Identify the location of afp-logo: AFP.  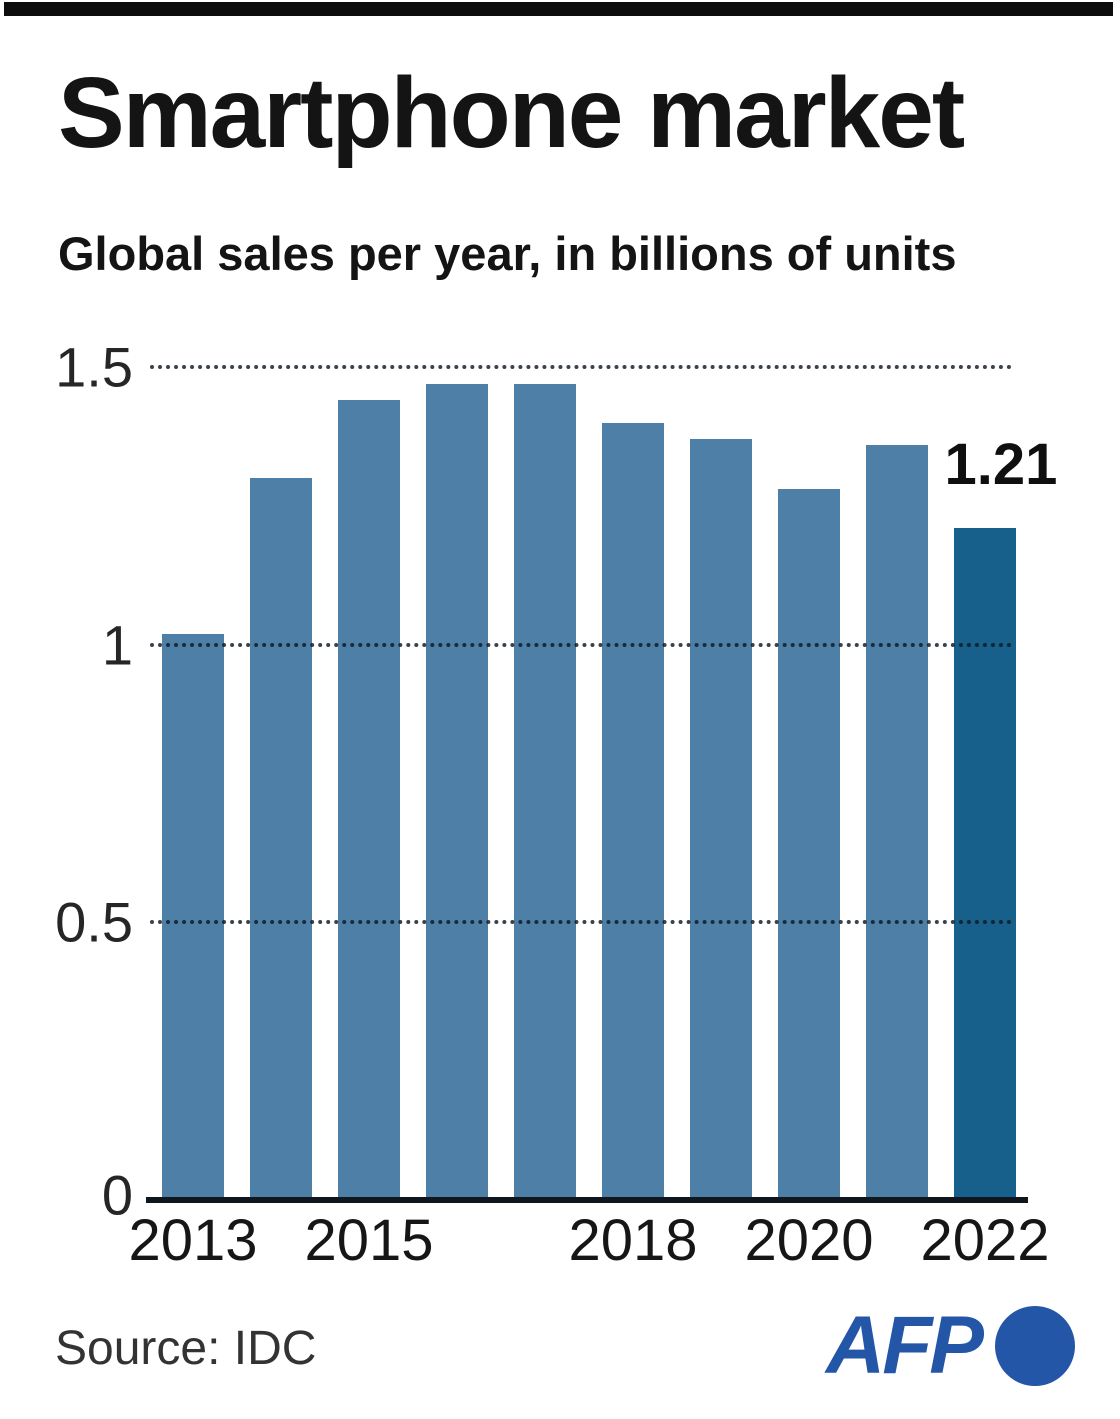
(950, 1346).